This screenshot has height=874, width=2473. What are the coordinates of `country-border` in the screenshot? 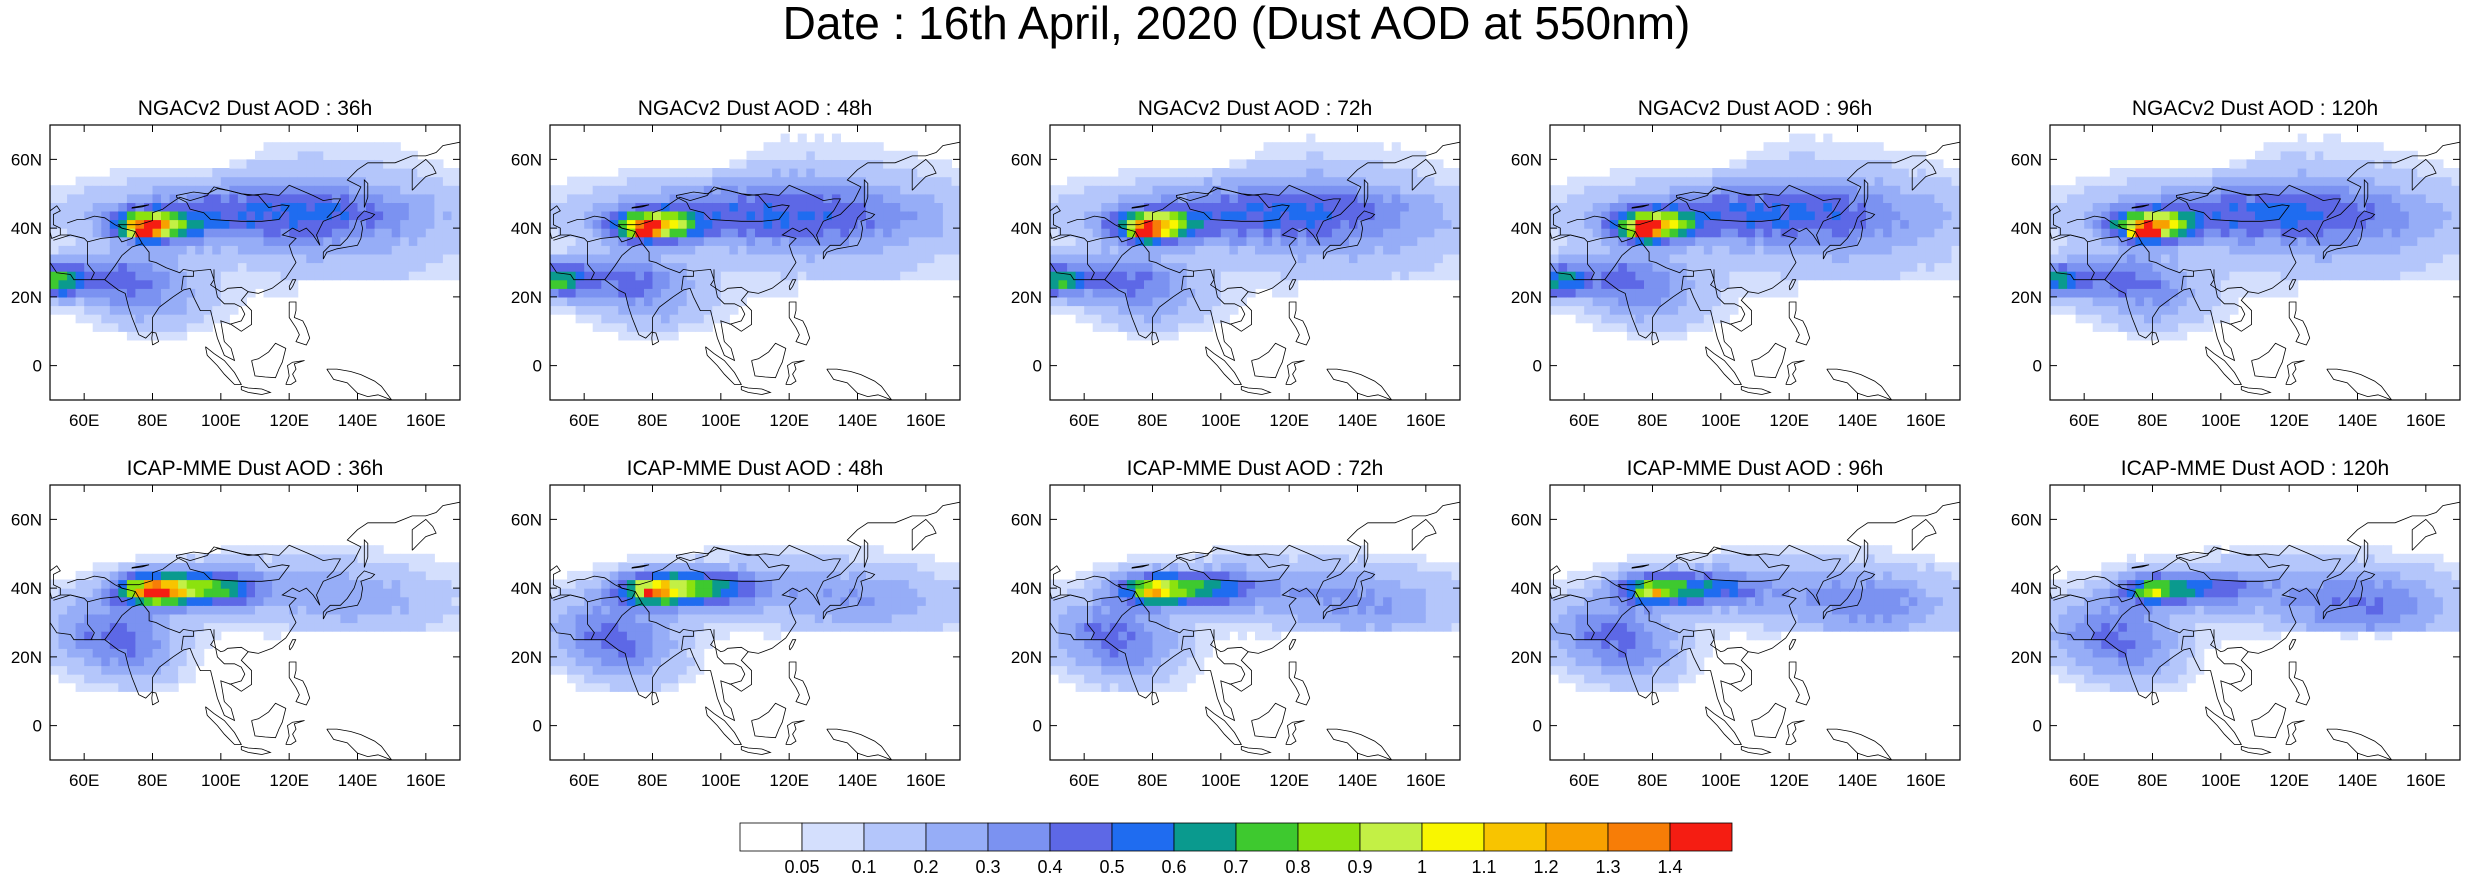 It's located at (2214, 213).